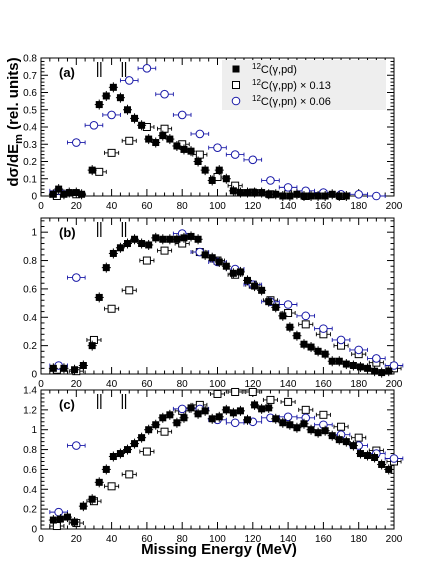  I want to click on panel-label: (c), so click(67, 404).